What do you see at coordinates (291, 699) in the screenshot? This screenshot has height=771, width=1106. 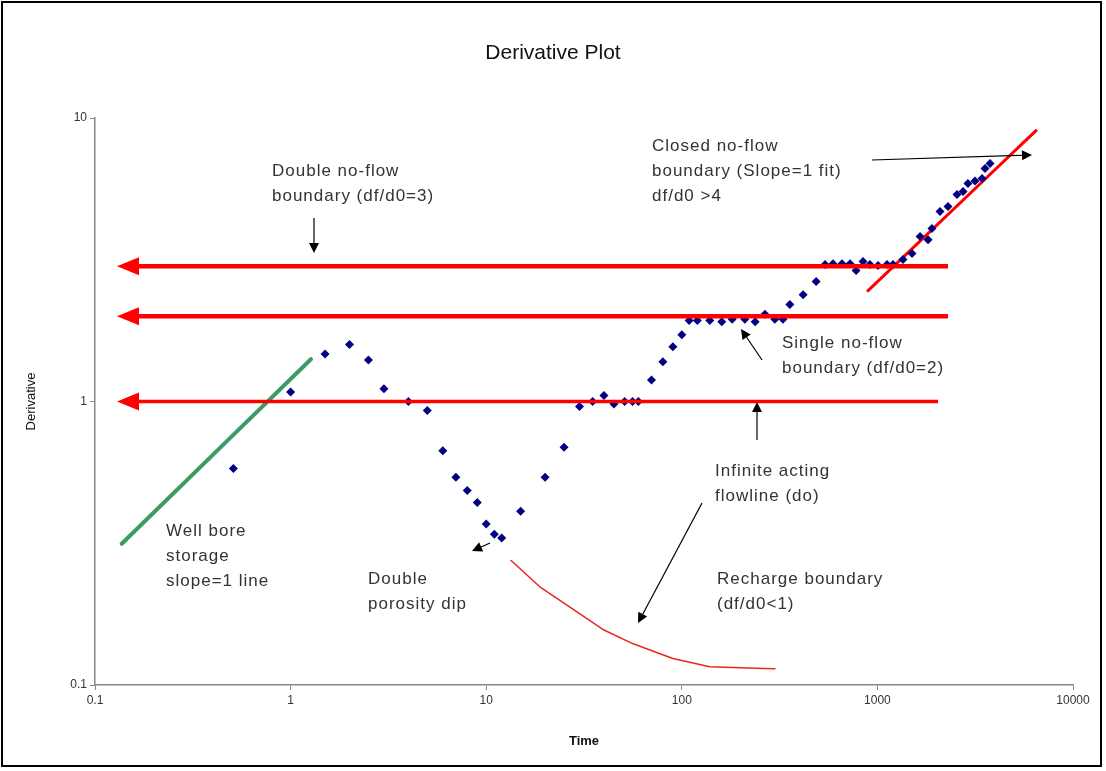 I see `x-tick-label: 1` at bounding box center [291, 699].